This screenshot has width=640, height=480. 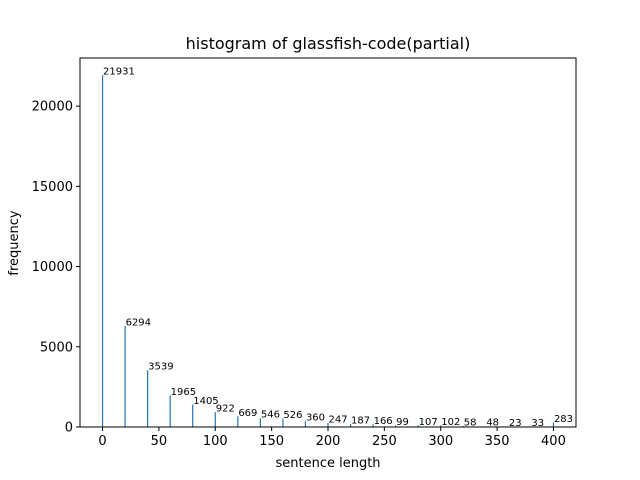 What do you see at coordinates (225, 409) in the screenshot?
I see `data-label-5: 922` at bounding box center [225, 409].